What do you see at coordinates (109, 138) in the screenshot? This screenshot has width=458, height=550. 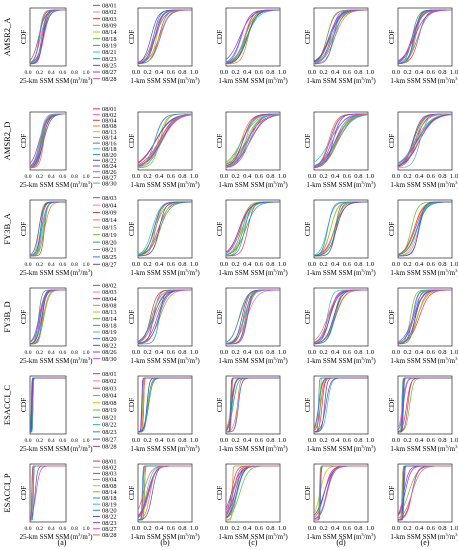 I see `legend-label: 08/14` at bounding box center [109, 138].